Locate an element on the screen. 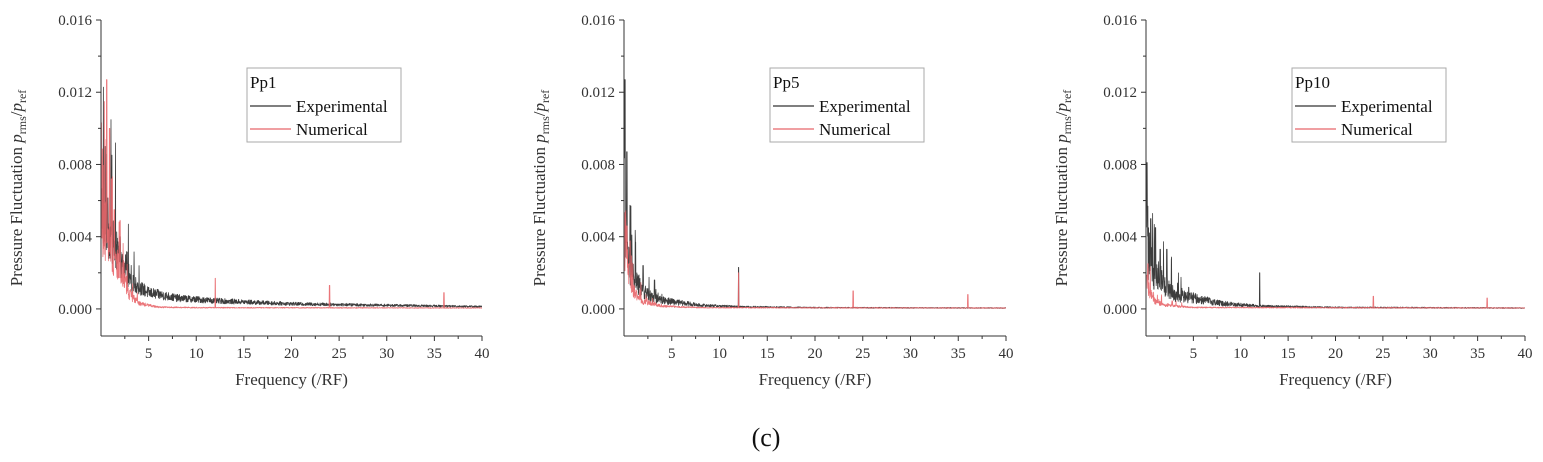 The image size is (1543, 462). legend: Pp1 Experimental Numerical is located at coordinates (324, 105).